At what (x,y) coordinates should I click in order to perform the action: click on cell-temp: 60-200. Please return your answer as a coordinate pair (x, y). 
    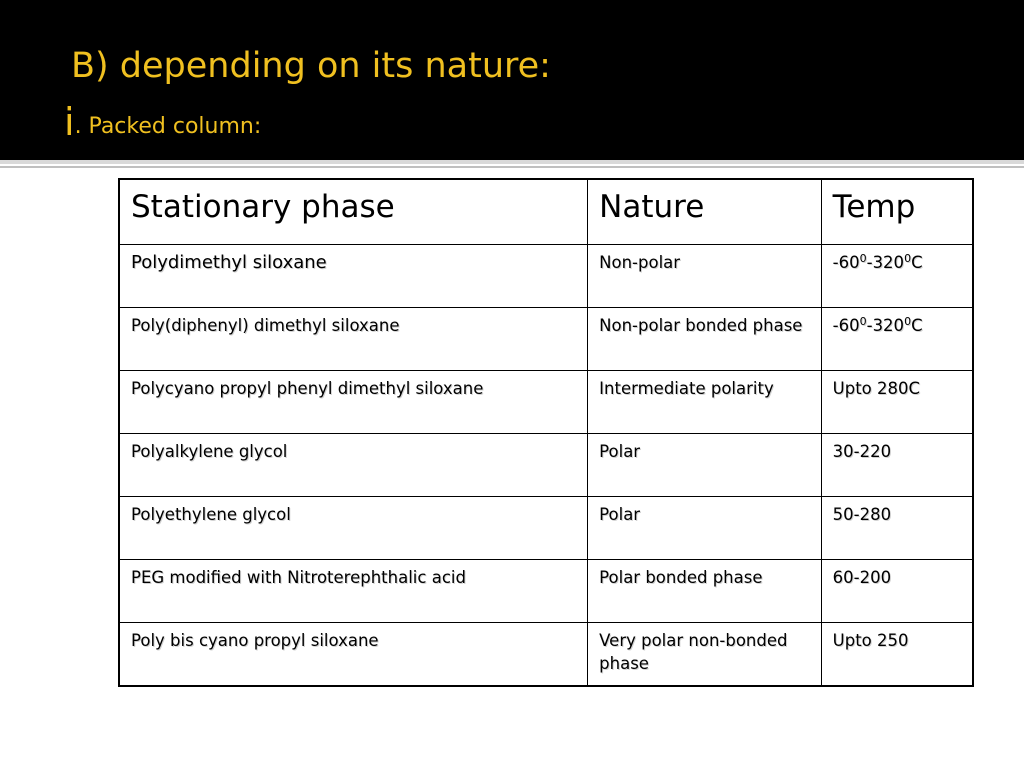
    Looking at the image, I should click on (897, 591).